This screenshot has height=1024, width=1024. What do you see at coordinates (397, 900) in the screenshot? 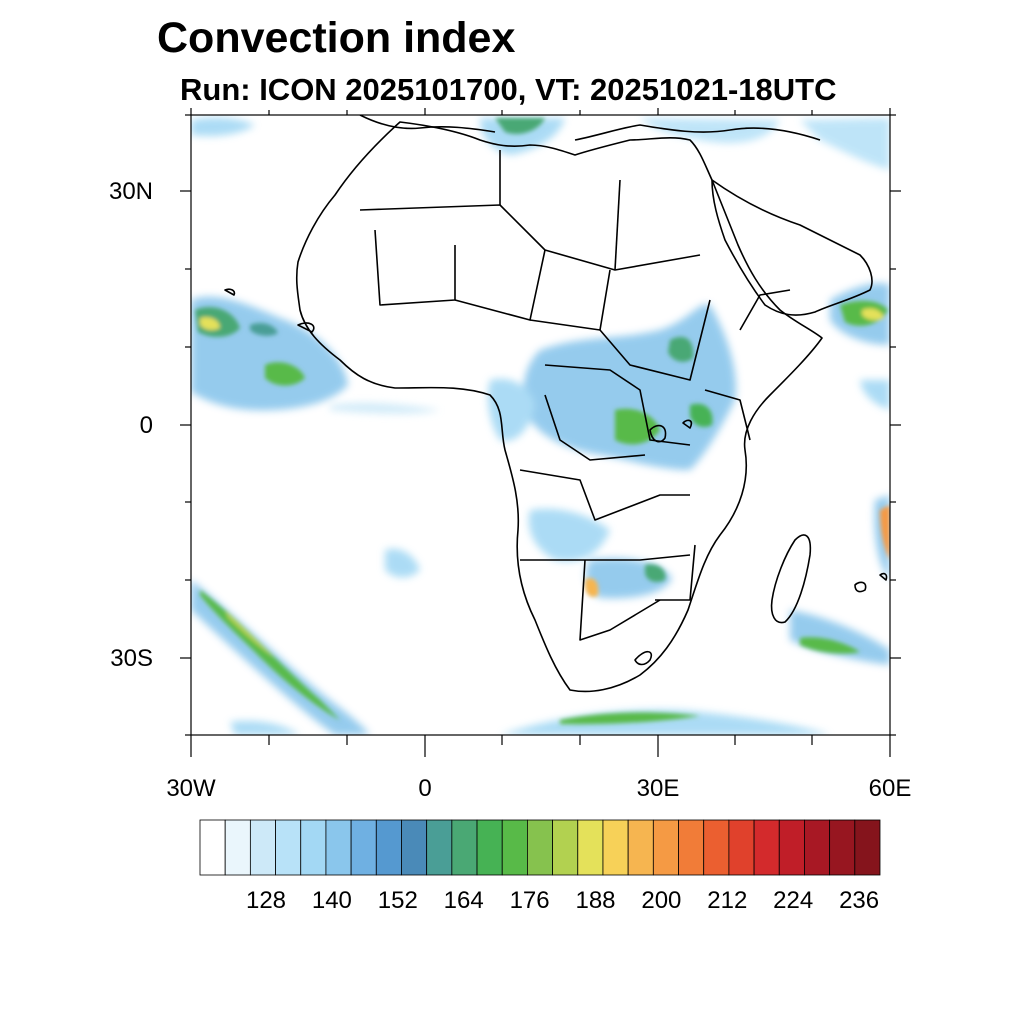
I see `colorbar-label: 152` at bounding box center [397, 900].